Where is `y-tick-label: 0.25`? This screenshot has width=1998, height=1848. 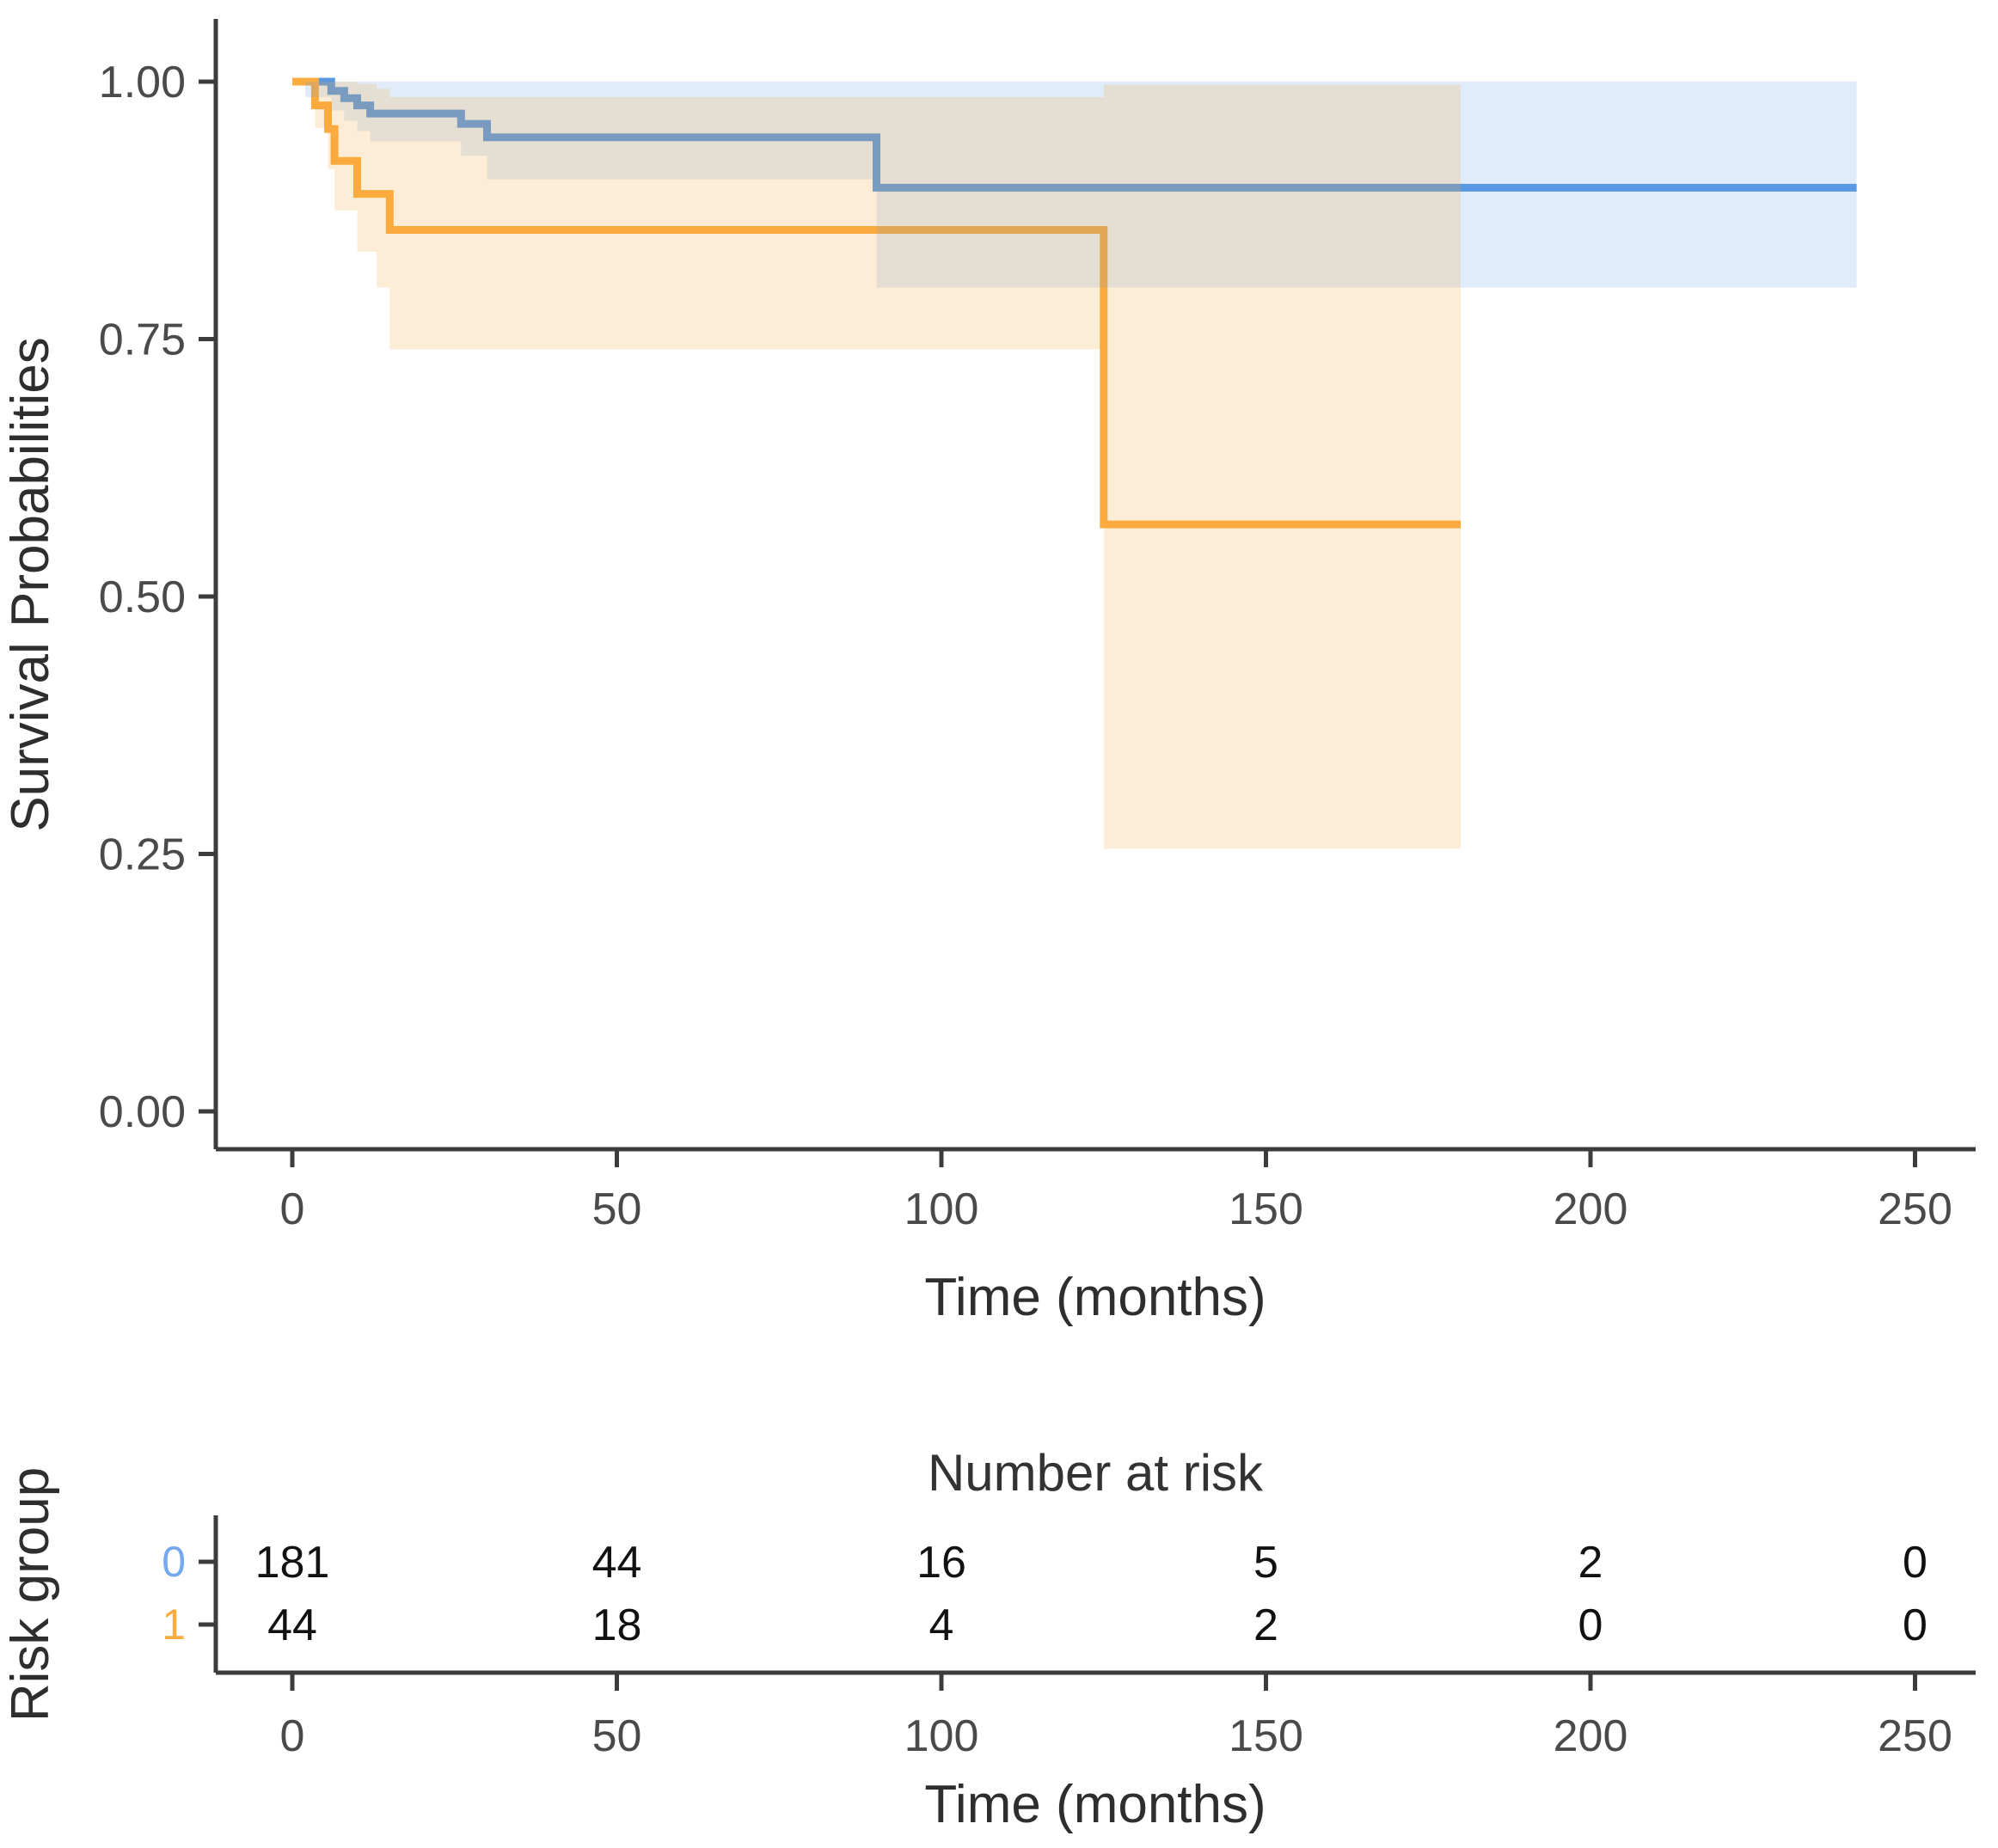
y-tick-label: 0.25 is located at coordinates (142, 855).